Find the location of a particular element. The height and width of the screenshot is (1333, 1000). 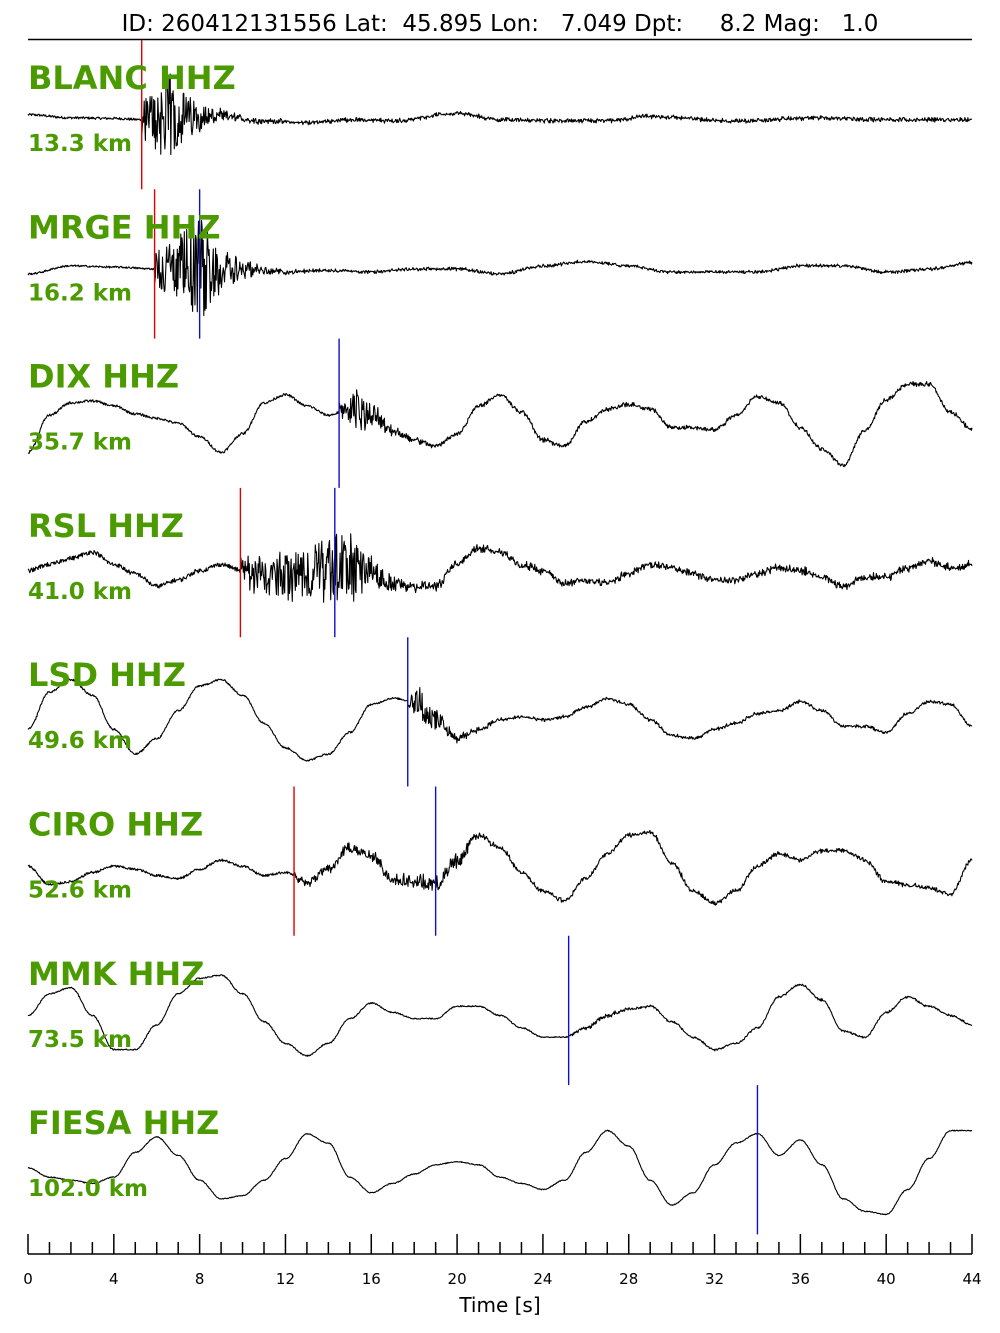

station-label: LSD HHZ is located at coordinates (107, 675).